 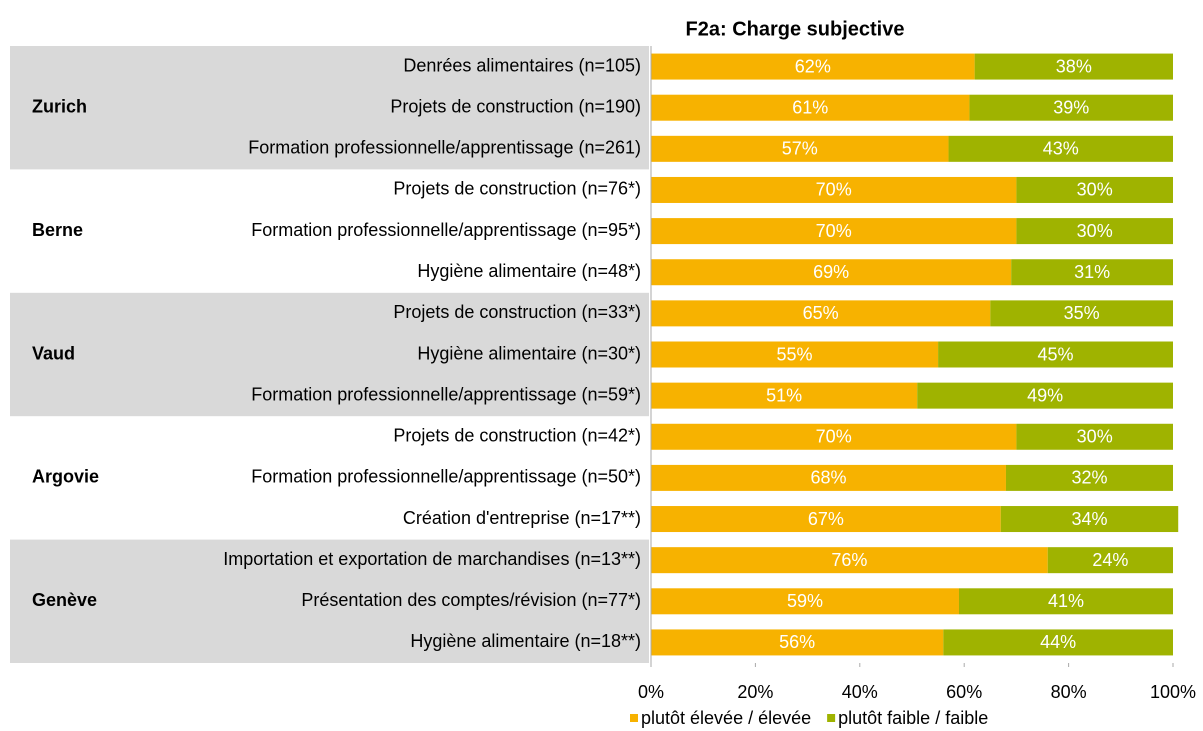 What do you see at coordinates (517, 436) in the screenshot?
I see `category-label: Projets de construction (n=42*)` at bounding box center [517, 436].